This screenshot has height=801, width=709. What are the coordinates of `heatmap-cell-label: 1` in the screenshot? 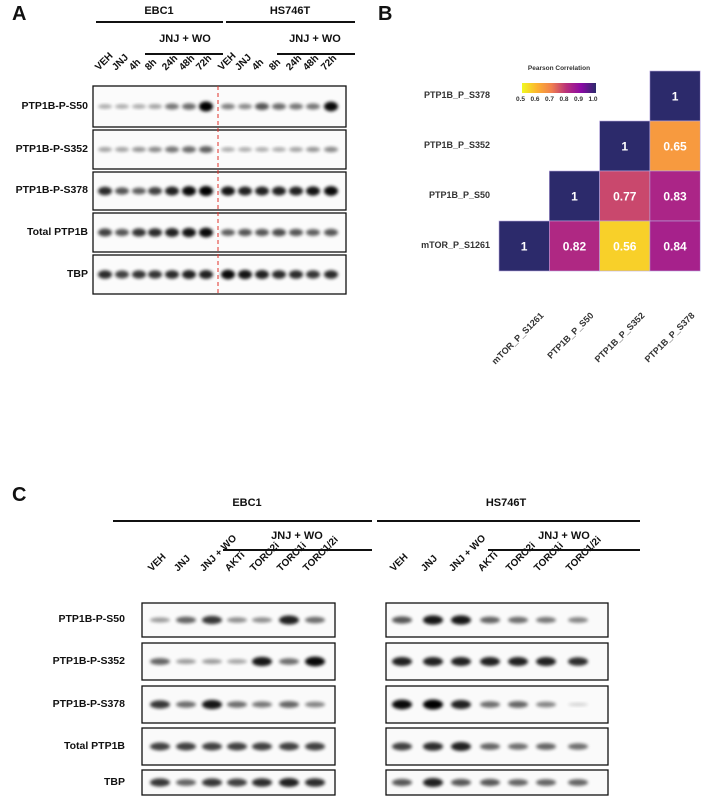 It's located at (574, 197).